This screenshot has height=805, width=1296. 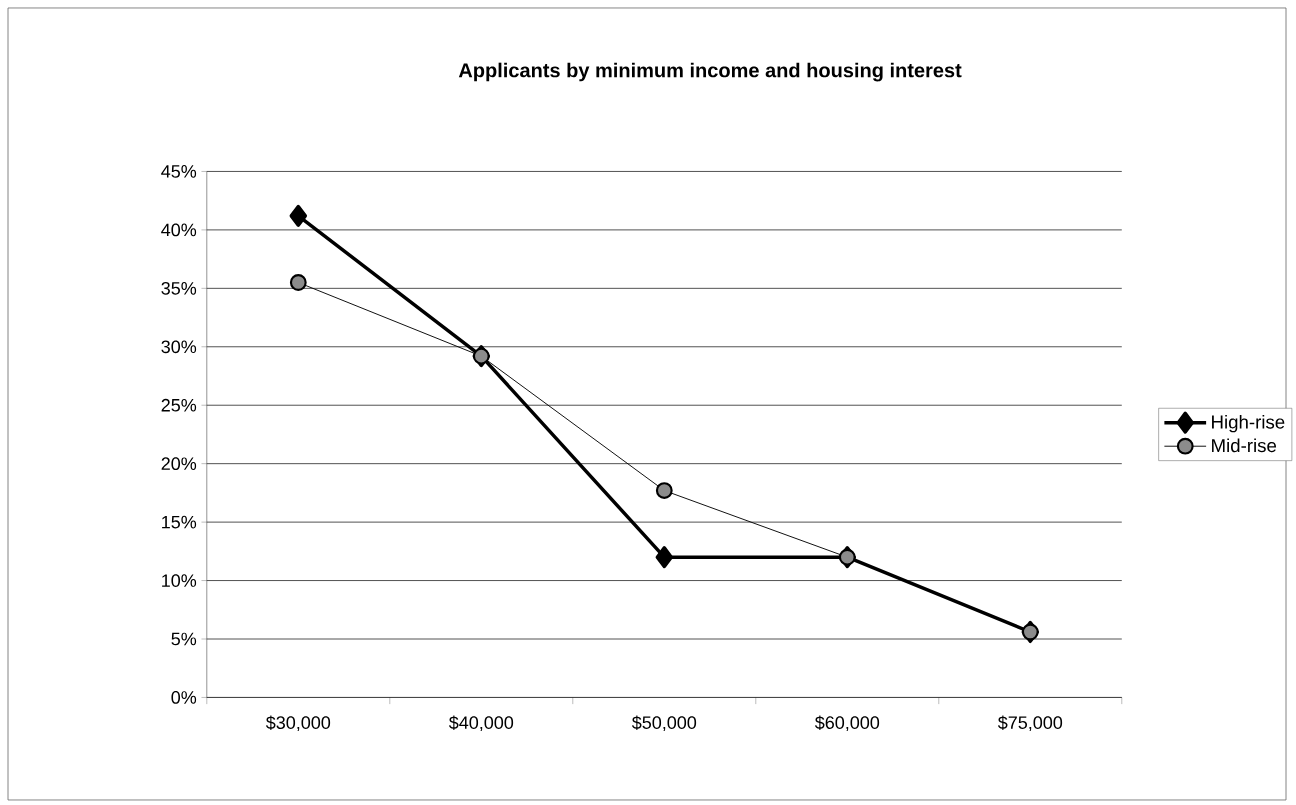 I want to click on y-tick-label: 35%, so click(x=179, y=288).